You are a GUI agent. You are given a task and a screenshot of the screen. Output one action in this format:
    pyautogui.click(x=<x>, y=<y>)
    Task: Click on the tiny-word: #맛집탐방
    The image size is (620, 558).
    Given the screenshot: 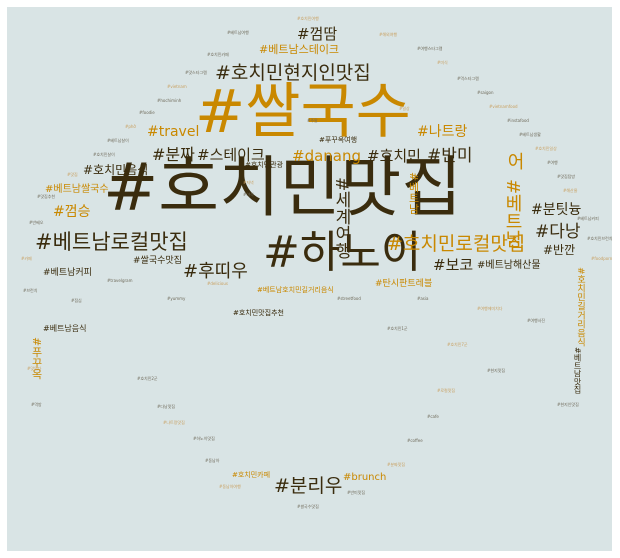 What is the action you would take?
    pyautogui.click(x=566, y=176)
    